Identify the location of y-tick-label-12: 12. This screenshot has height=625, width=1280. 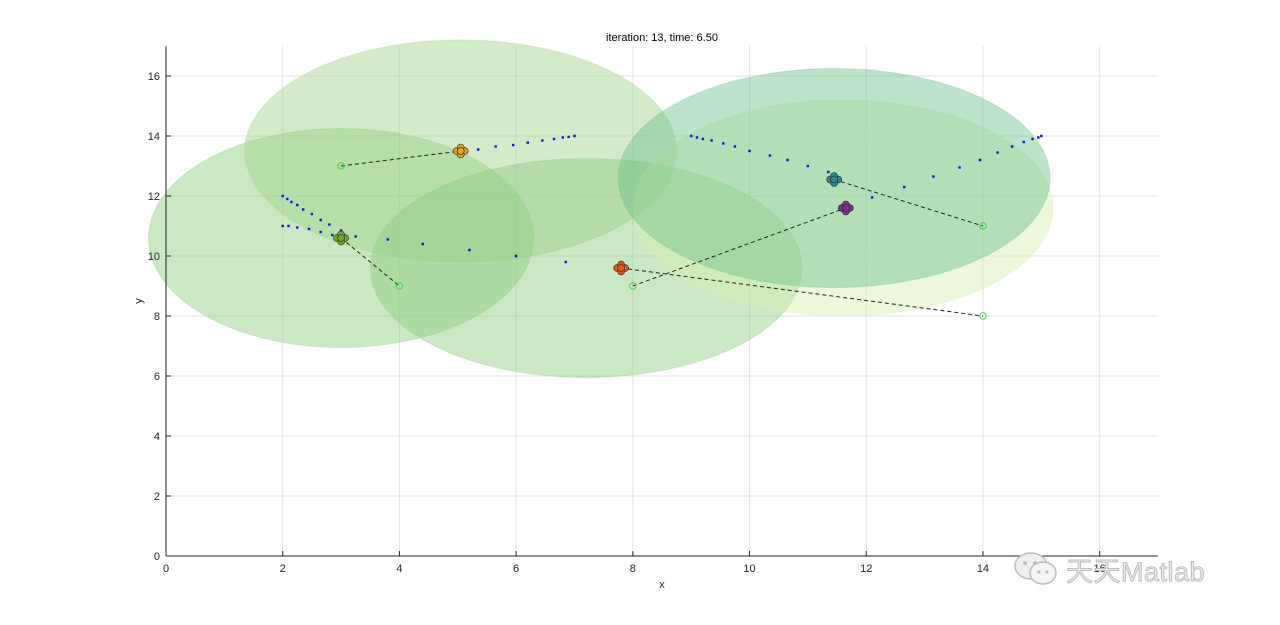
(154, 197).